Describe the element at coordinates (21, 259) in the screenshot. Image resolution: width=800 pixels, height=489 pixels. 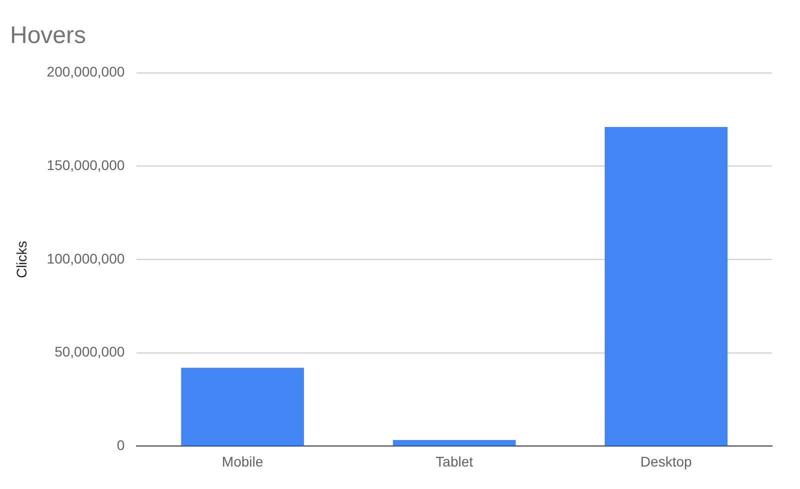
I see `y-axis-title: Clicks` at that location.